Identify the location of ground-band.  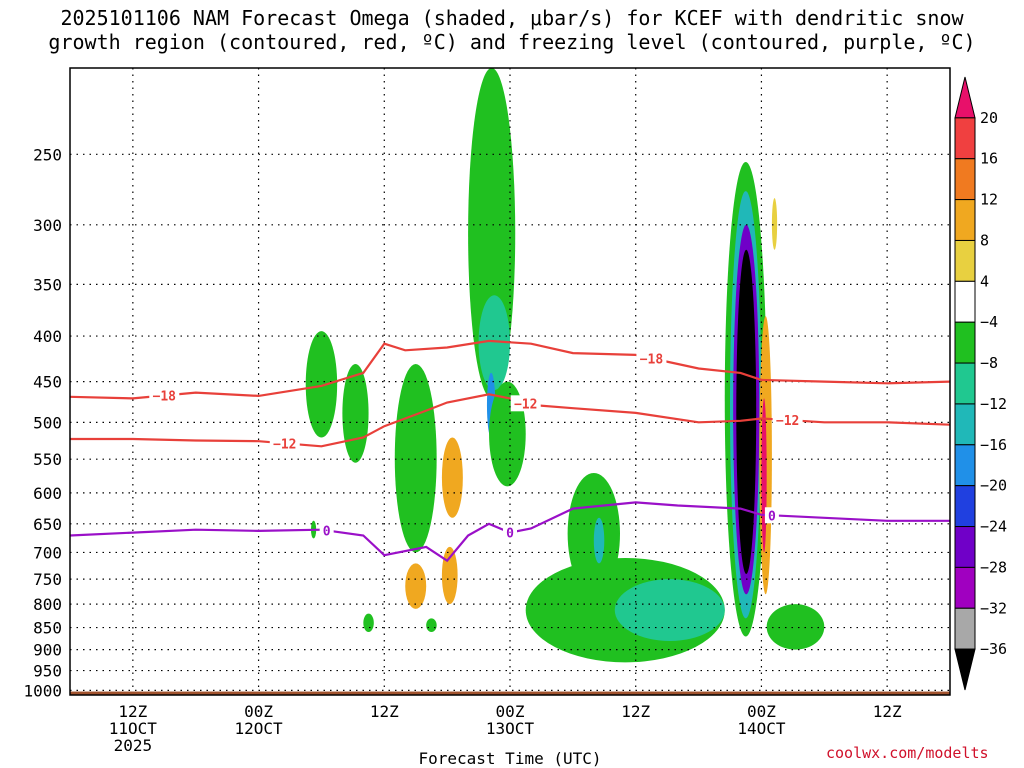
(510, 693).